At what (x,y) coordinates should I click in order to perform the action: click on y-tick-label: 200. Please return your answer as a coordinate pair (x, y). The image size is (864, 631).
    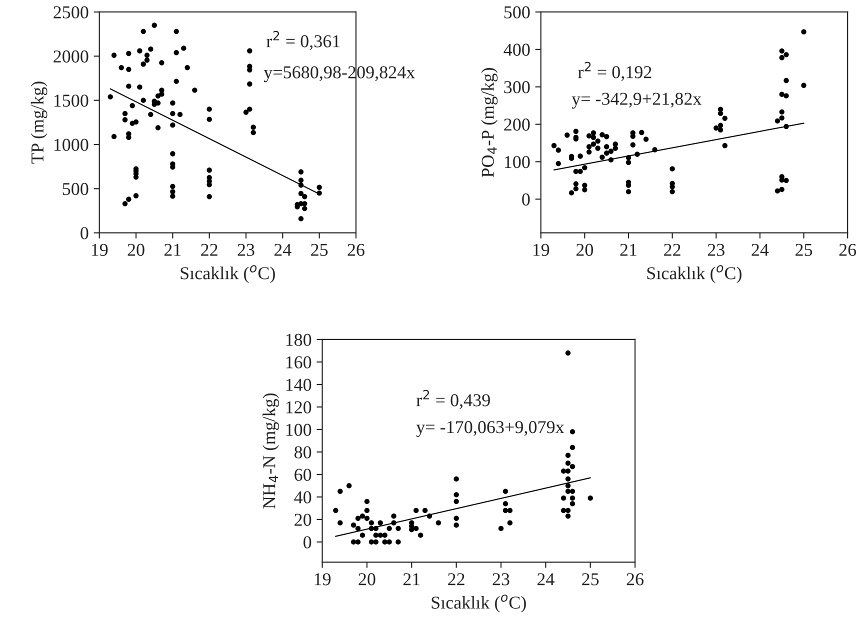
    Looking at the image, I should click on (517, 124).